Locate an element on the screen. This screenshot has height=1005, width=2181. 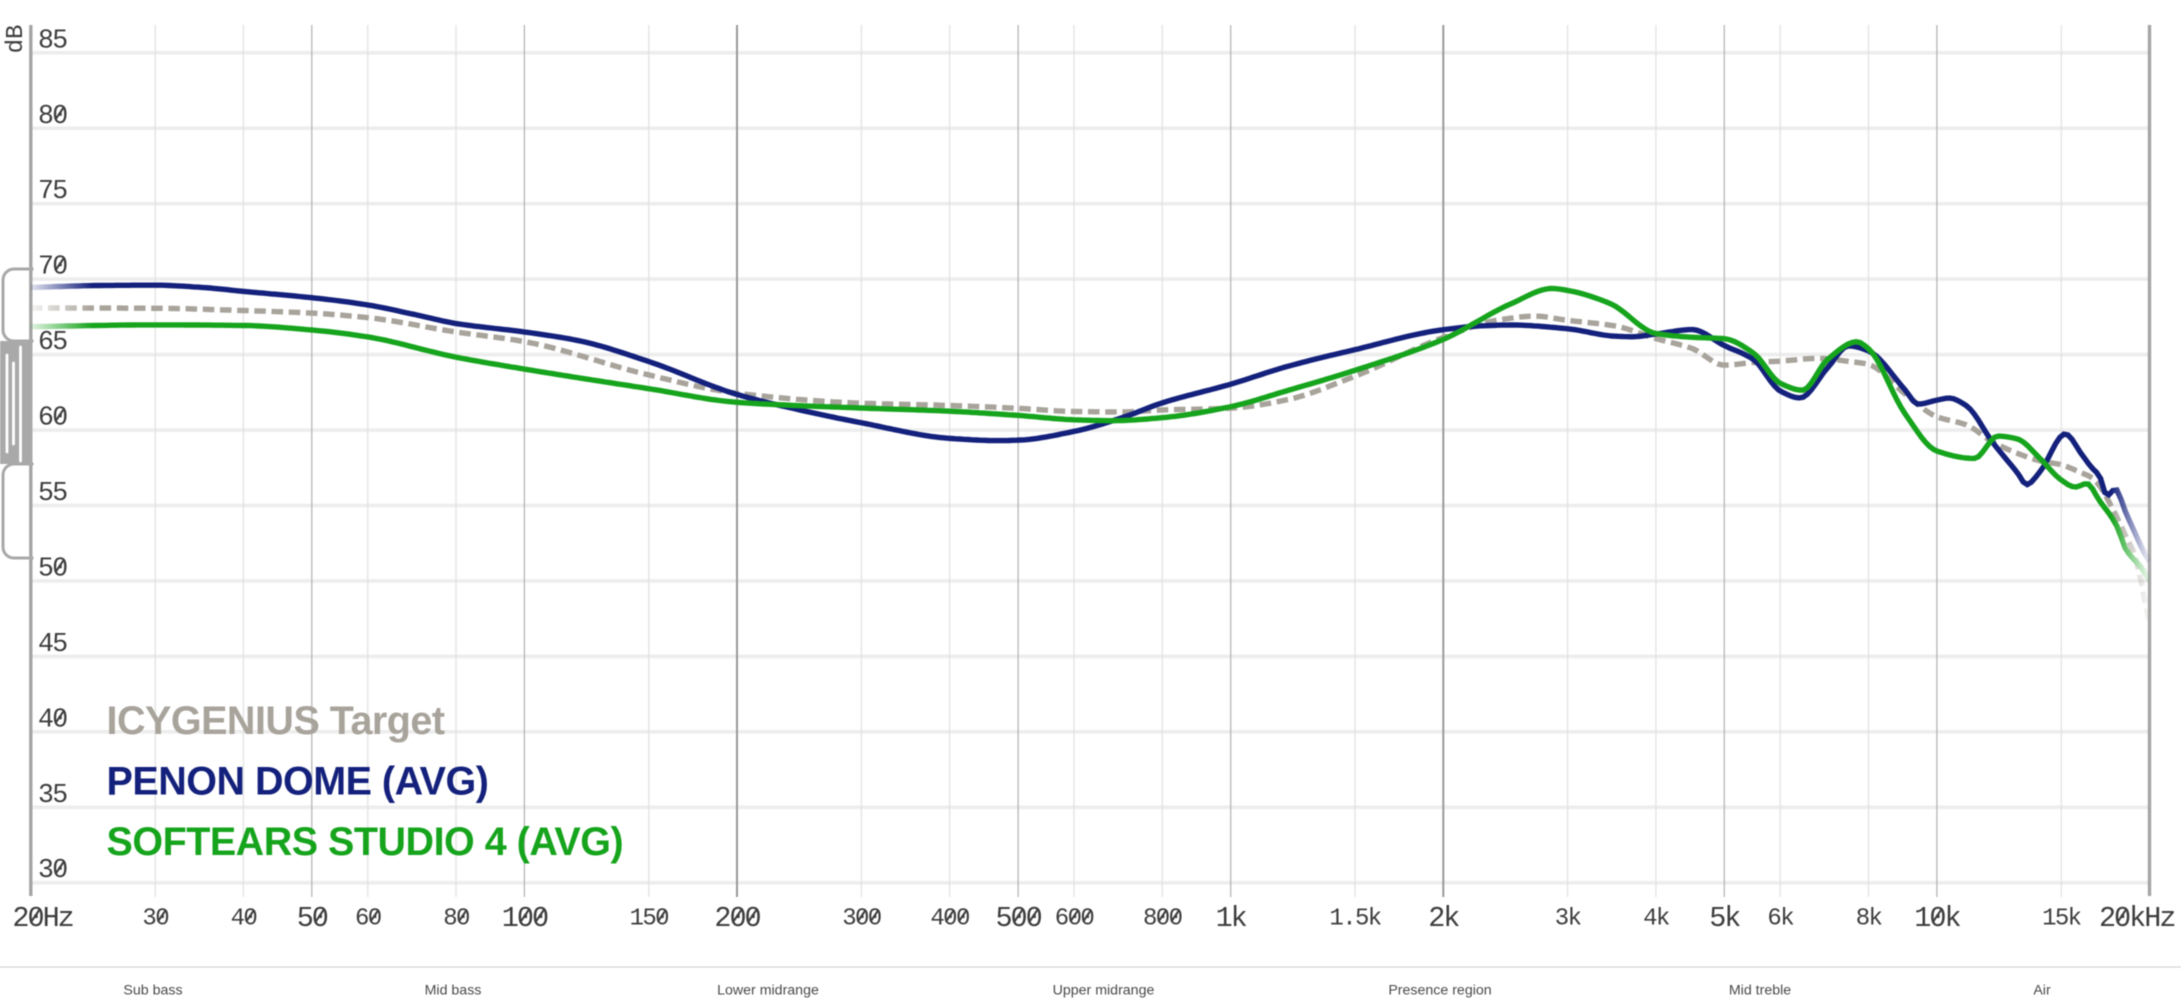
svg-text: 1k is located at coordinates (1231, 918).